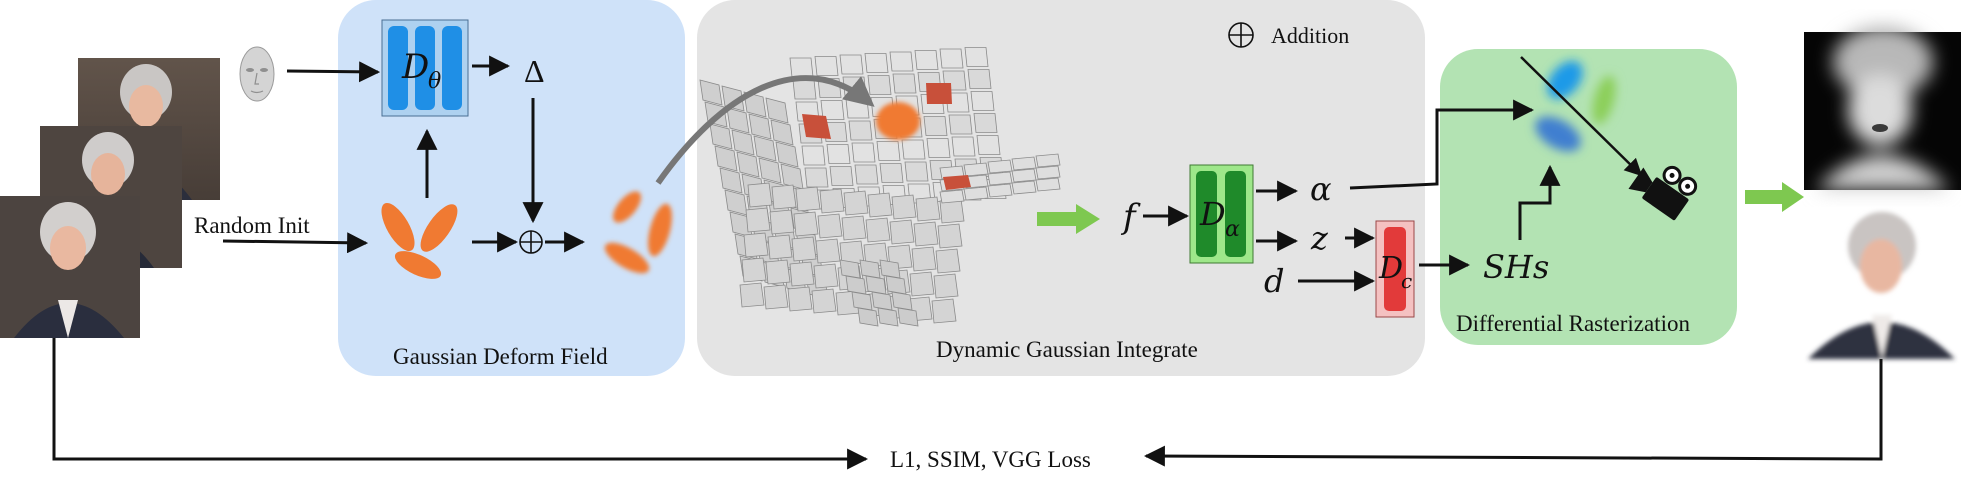 The image size is (1961, 481). Describe the element at coordinates (1221, 214) in the screenshot. I see `d-alpha-mlp: D α` at that location.